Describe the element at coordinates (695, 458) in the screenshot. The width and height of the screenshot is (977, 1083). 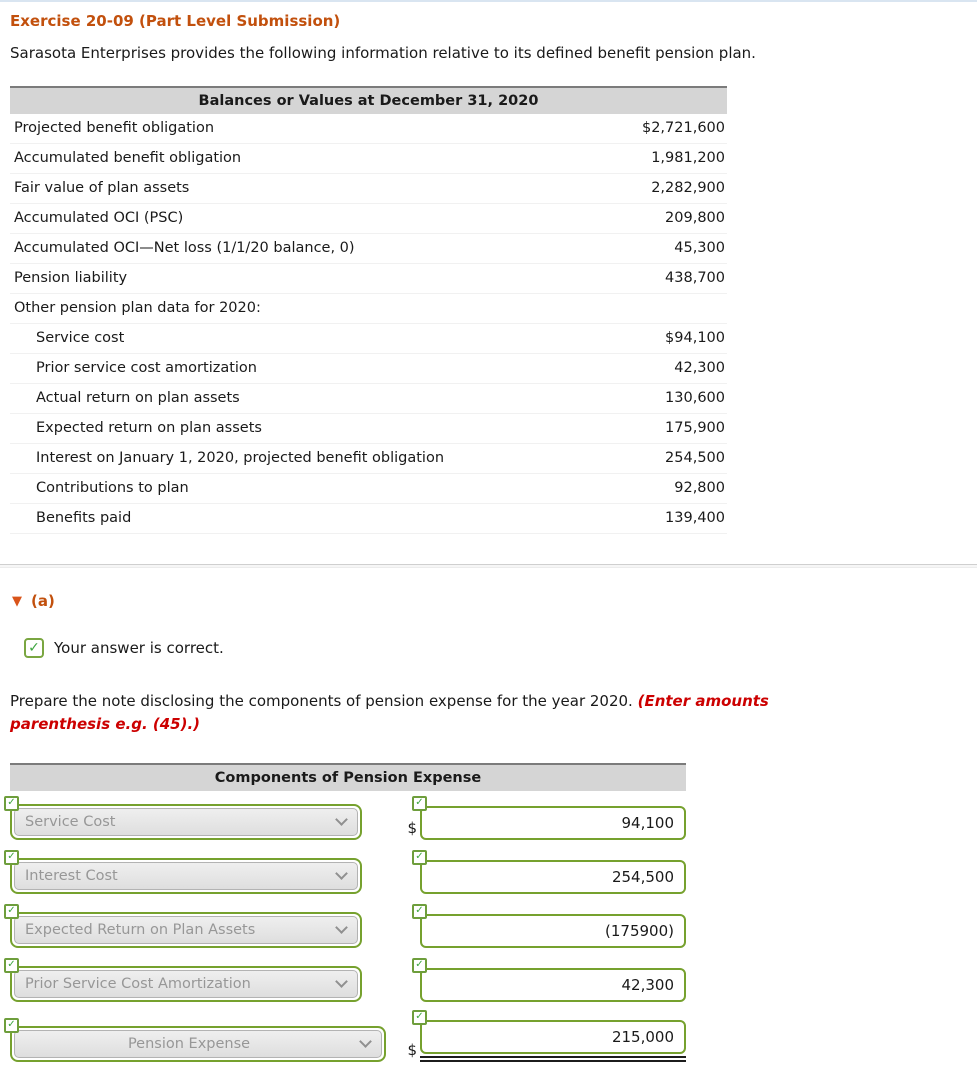
I see `balances-row-value: 254,500` at that location.